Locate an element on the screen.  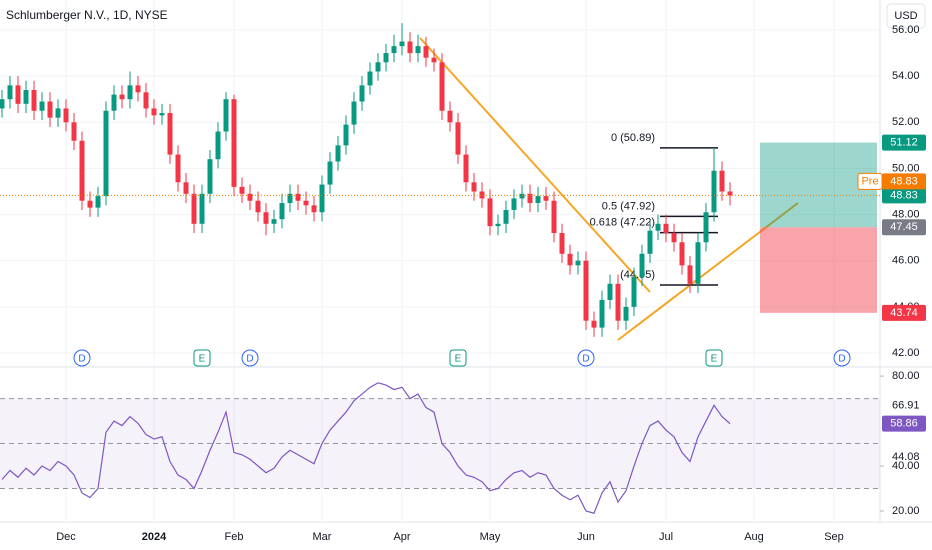
premarket-price-box is located at coordinates (904, 181).